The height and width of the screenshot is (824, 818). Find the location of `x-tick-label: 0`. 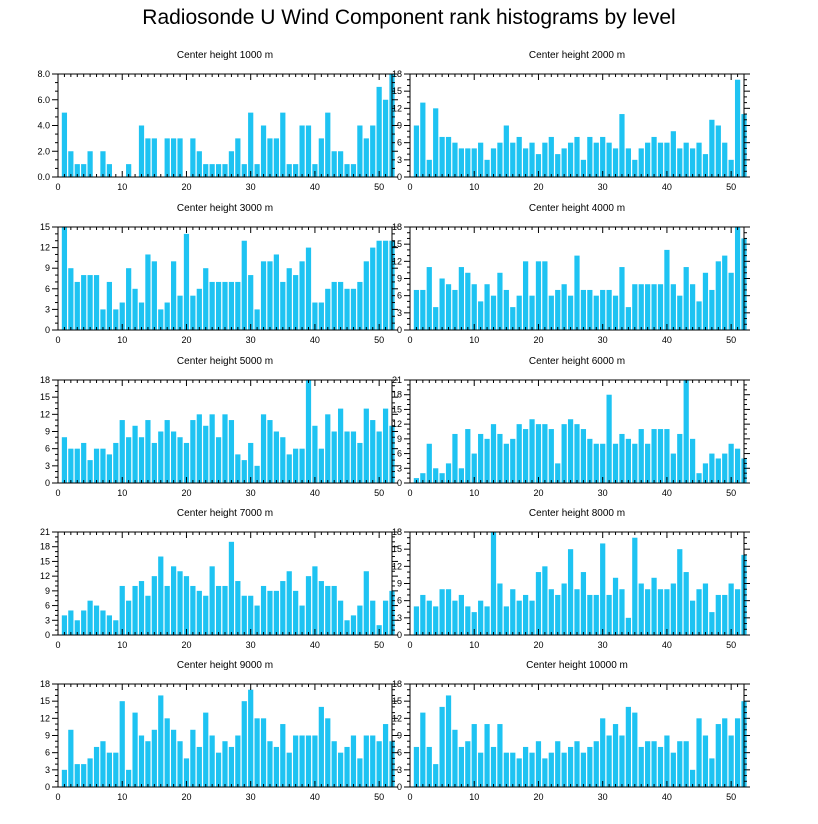

x-tick-label: 0 is located at coordinates (57, 493).